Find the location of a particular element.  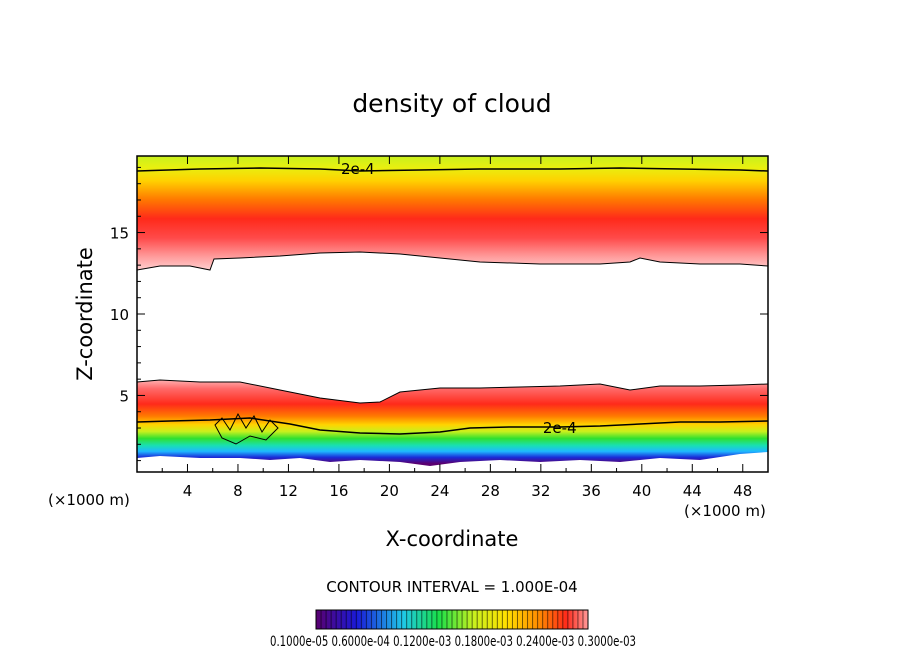

x-tick-label: 24 is located at coordinates (439, 491).